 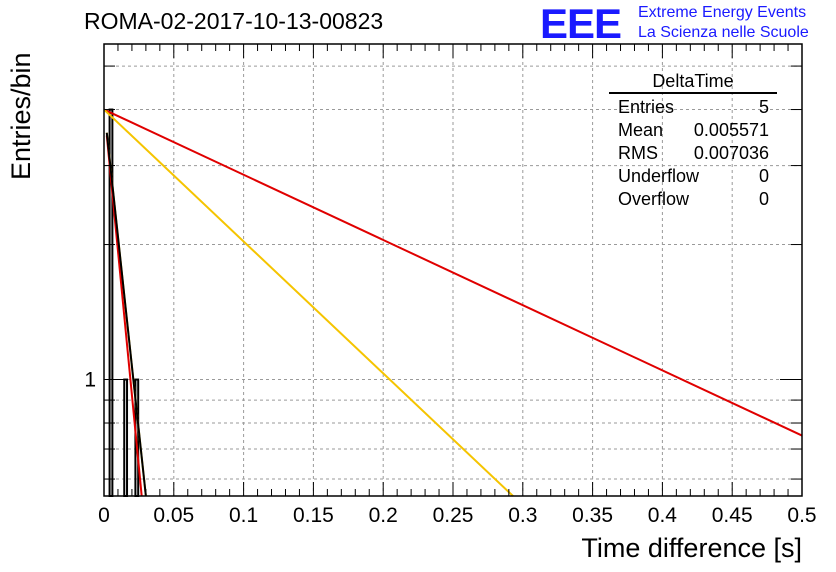 I want to click on x-tick-label: 0.1, so click(x=243, y=515).